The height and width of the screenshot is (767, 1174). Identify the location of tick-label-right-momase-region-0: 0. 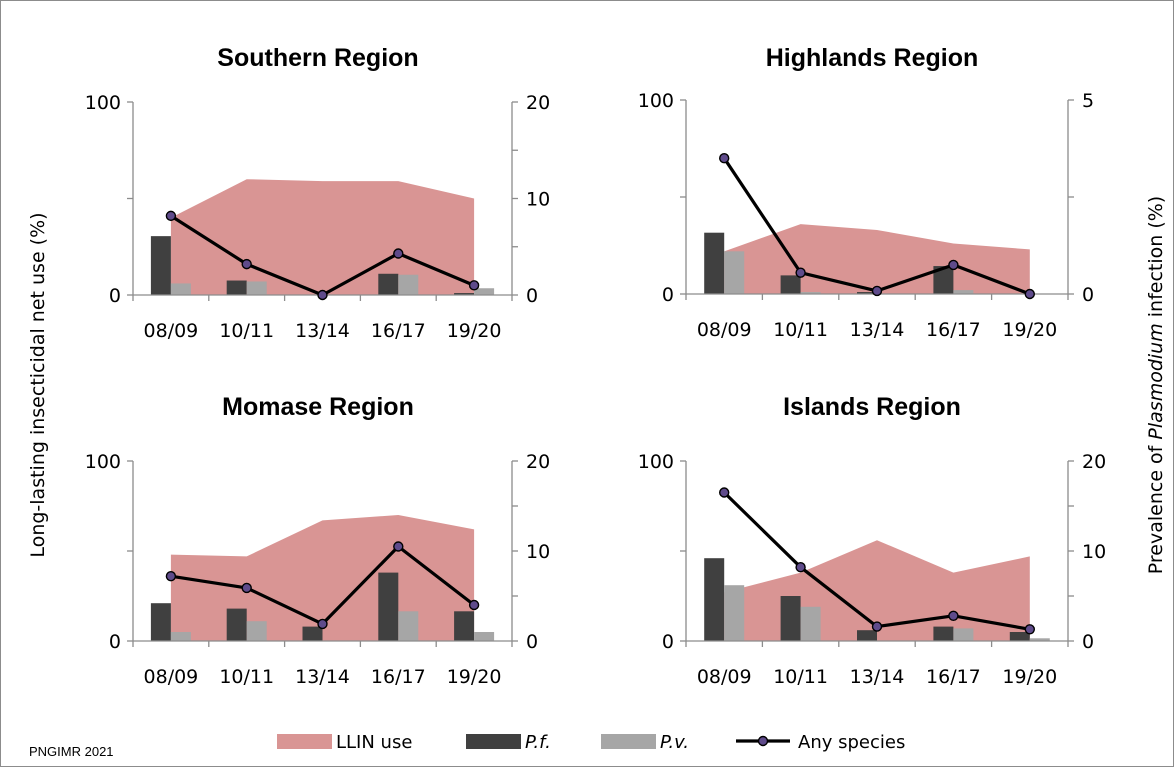
(532, 642).